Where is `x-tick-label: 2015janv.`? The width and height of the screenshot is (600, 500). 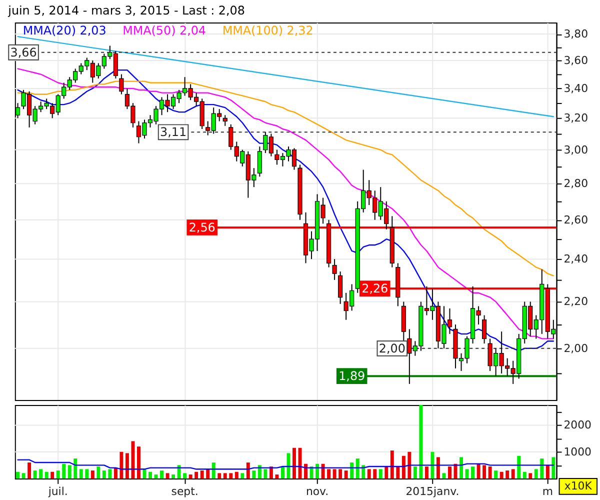
x-tick-label: 2015janv. is located at coordinates (433, 491).